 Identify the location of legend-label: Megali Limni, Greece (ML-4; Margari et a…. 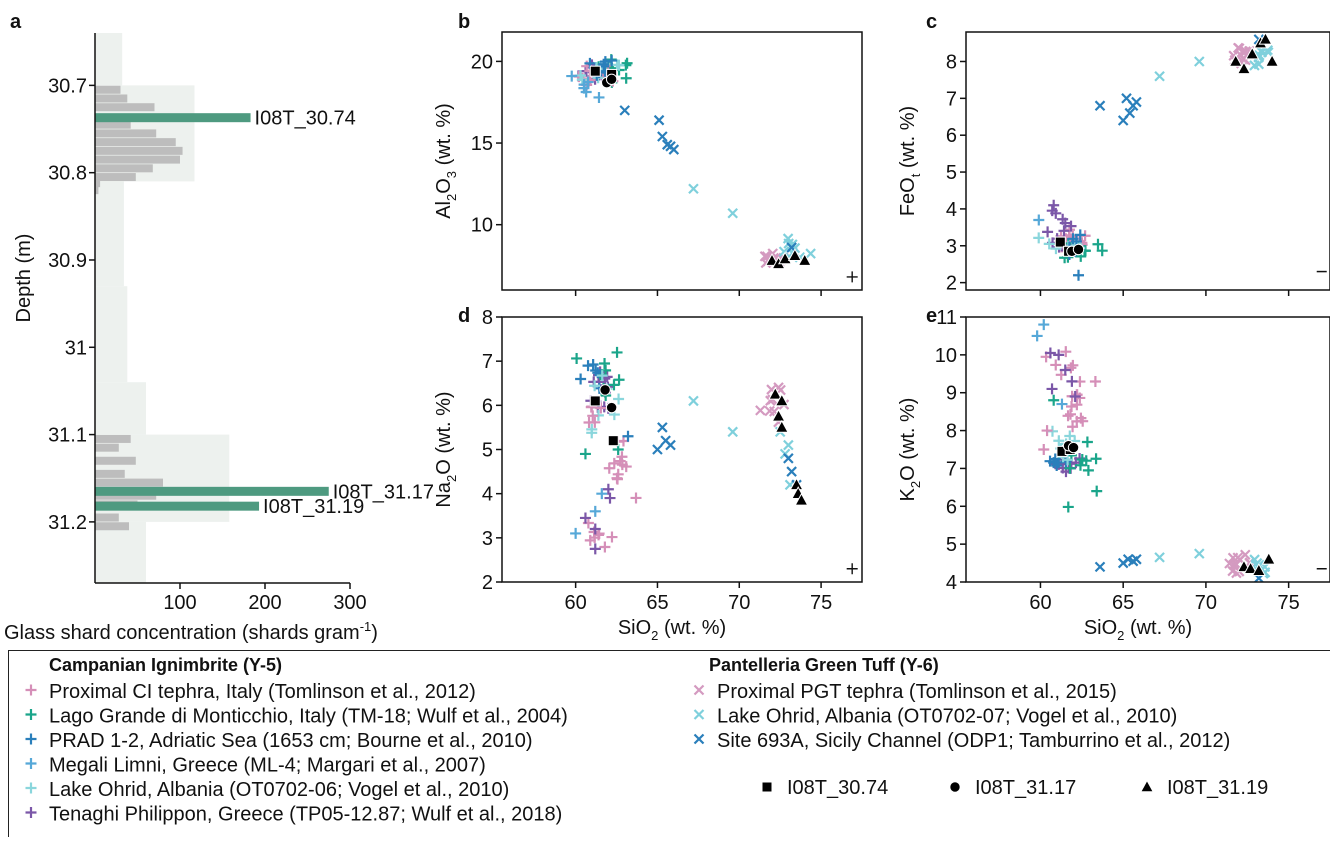
(267, 766).